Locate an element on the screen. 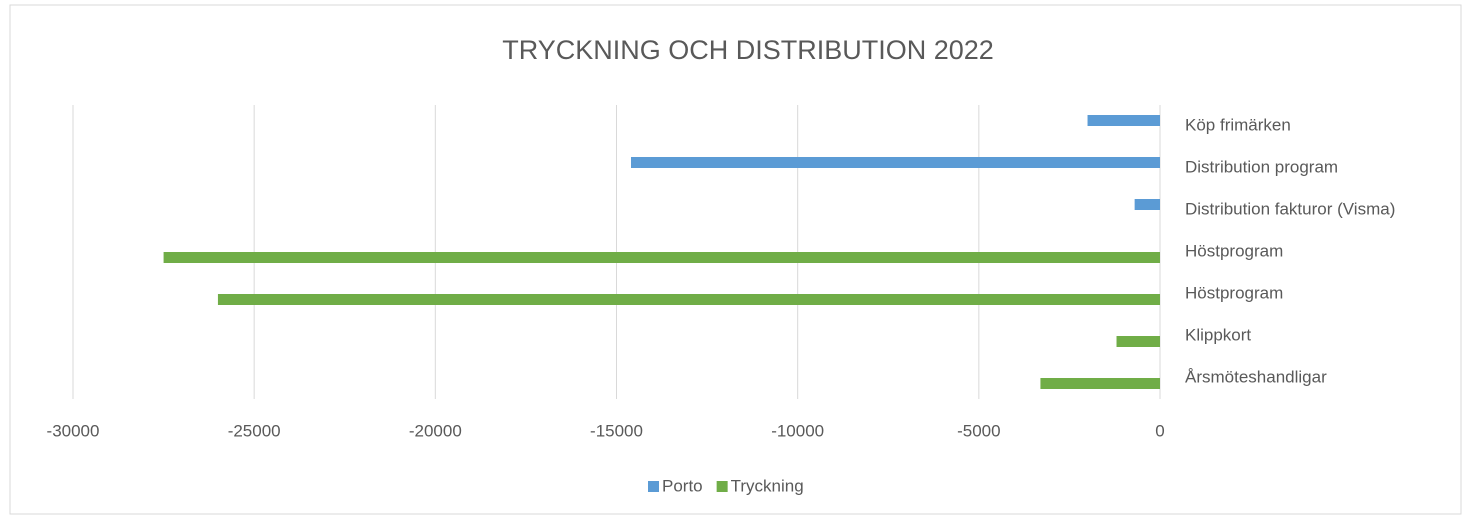  category-label: Distribution program is located at coordinates (1261, 166).